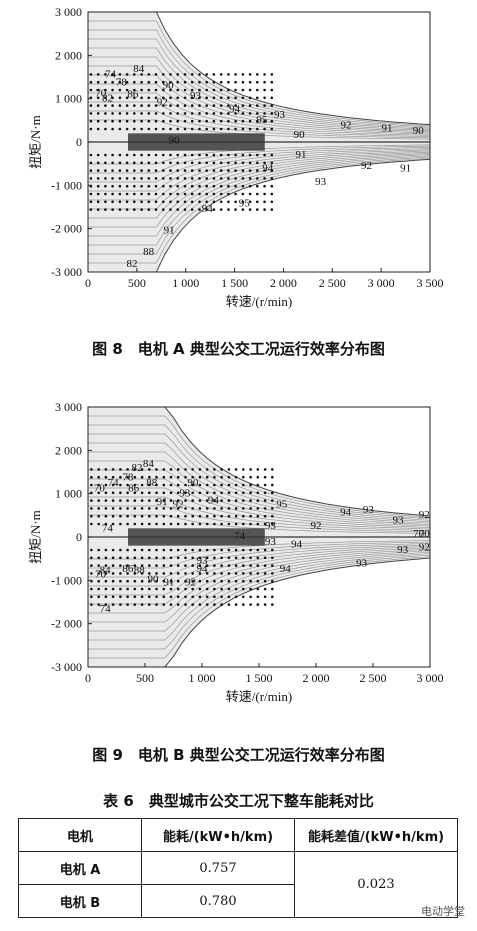 Image resolution: width=477 pixels, height=931 pixels. Describe the element at coordinates (282, 504) in the screenshot. I see `contour-label: 95` at that location.